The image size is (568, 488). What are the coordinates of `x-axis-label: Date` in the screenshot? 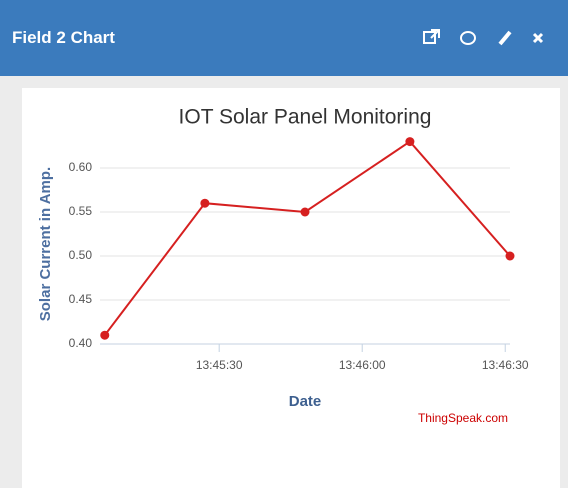 It's located at (305, 401).